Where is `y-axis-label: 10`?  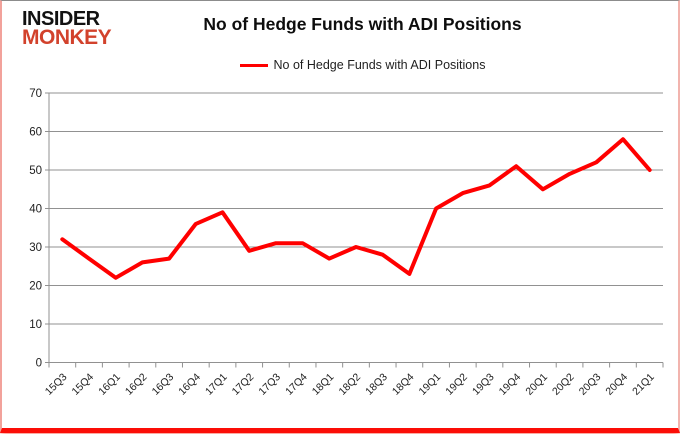
y-axis-label: 10 is located at coordinates (35, 325).